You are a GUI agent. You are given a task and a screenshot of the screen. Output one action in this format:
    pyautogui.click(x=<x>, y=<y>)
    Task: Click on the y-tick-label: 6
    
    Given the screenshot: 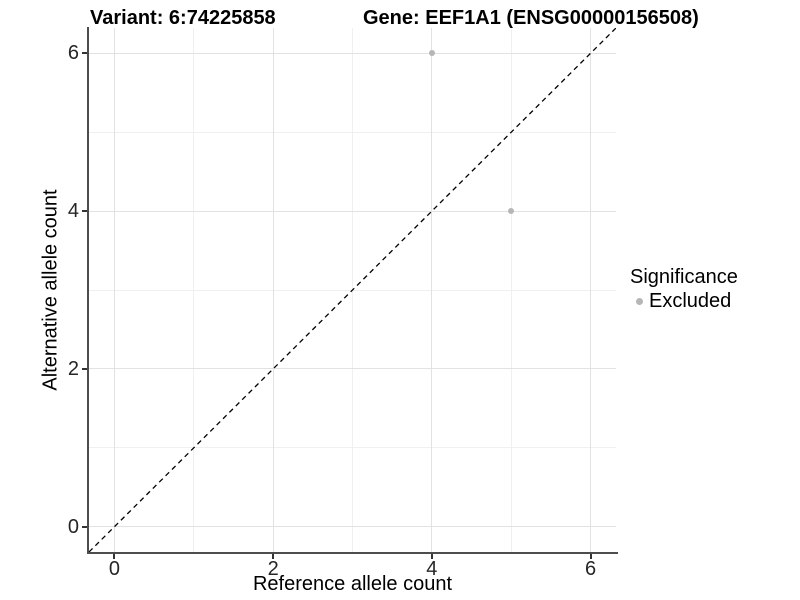 What is the action you would take?
    pyautogui.click(x=73, y=53)
    